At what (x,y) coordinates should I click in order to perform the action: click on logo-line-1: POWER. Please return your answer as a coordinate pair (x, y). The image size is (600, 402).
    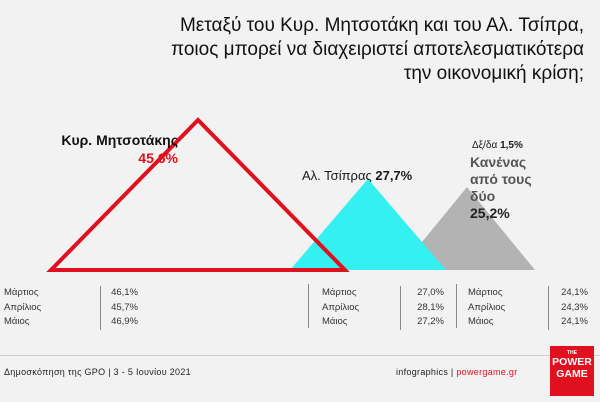
    Looking at the image, I should click on (572, 362).